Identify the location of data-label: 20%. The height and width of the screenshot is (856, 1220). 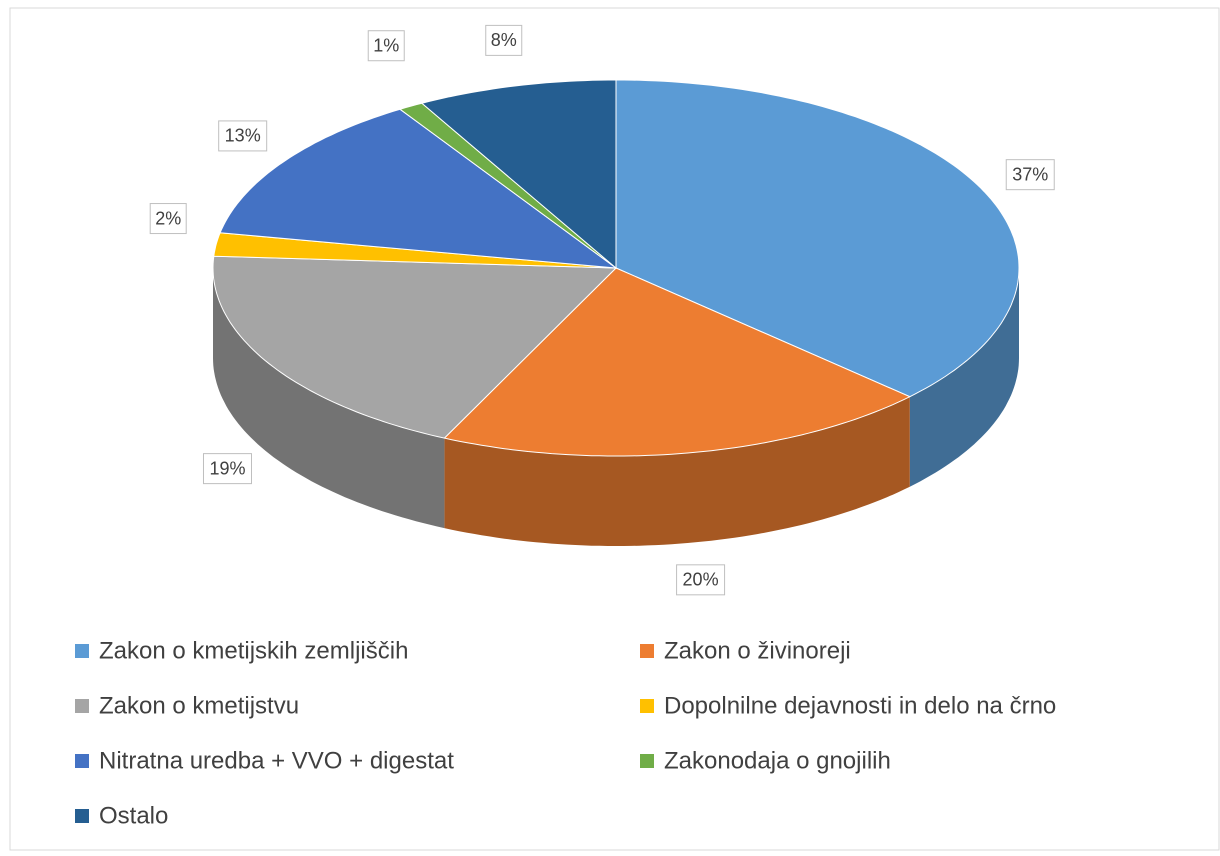
(701, 580).